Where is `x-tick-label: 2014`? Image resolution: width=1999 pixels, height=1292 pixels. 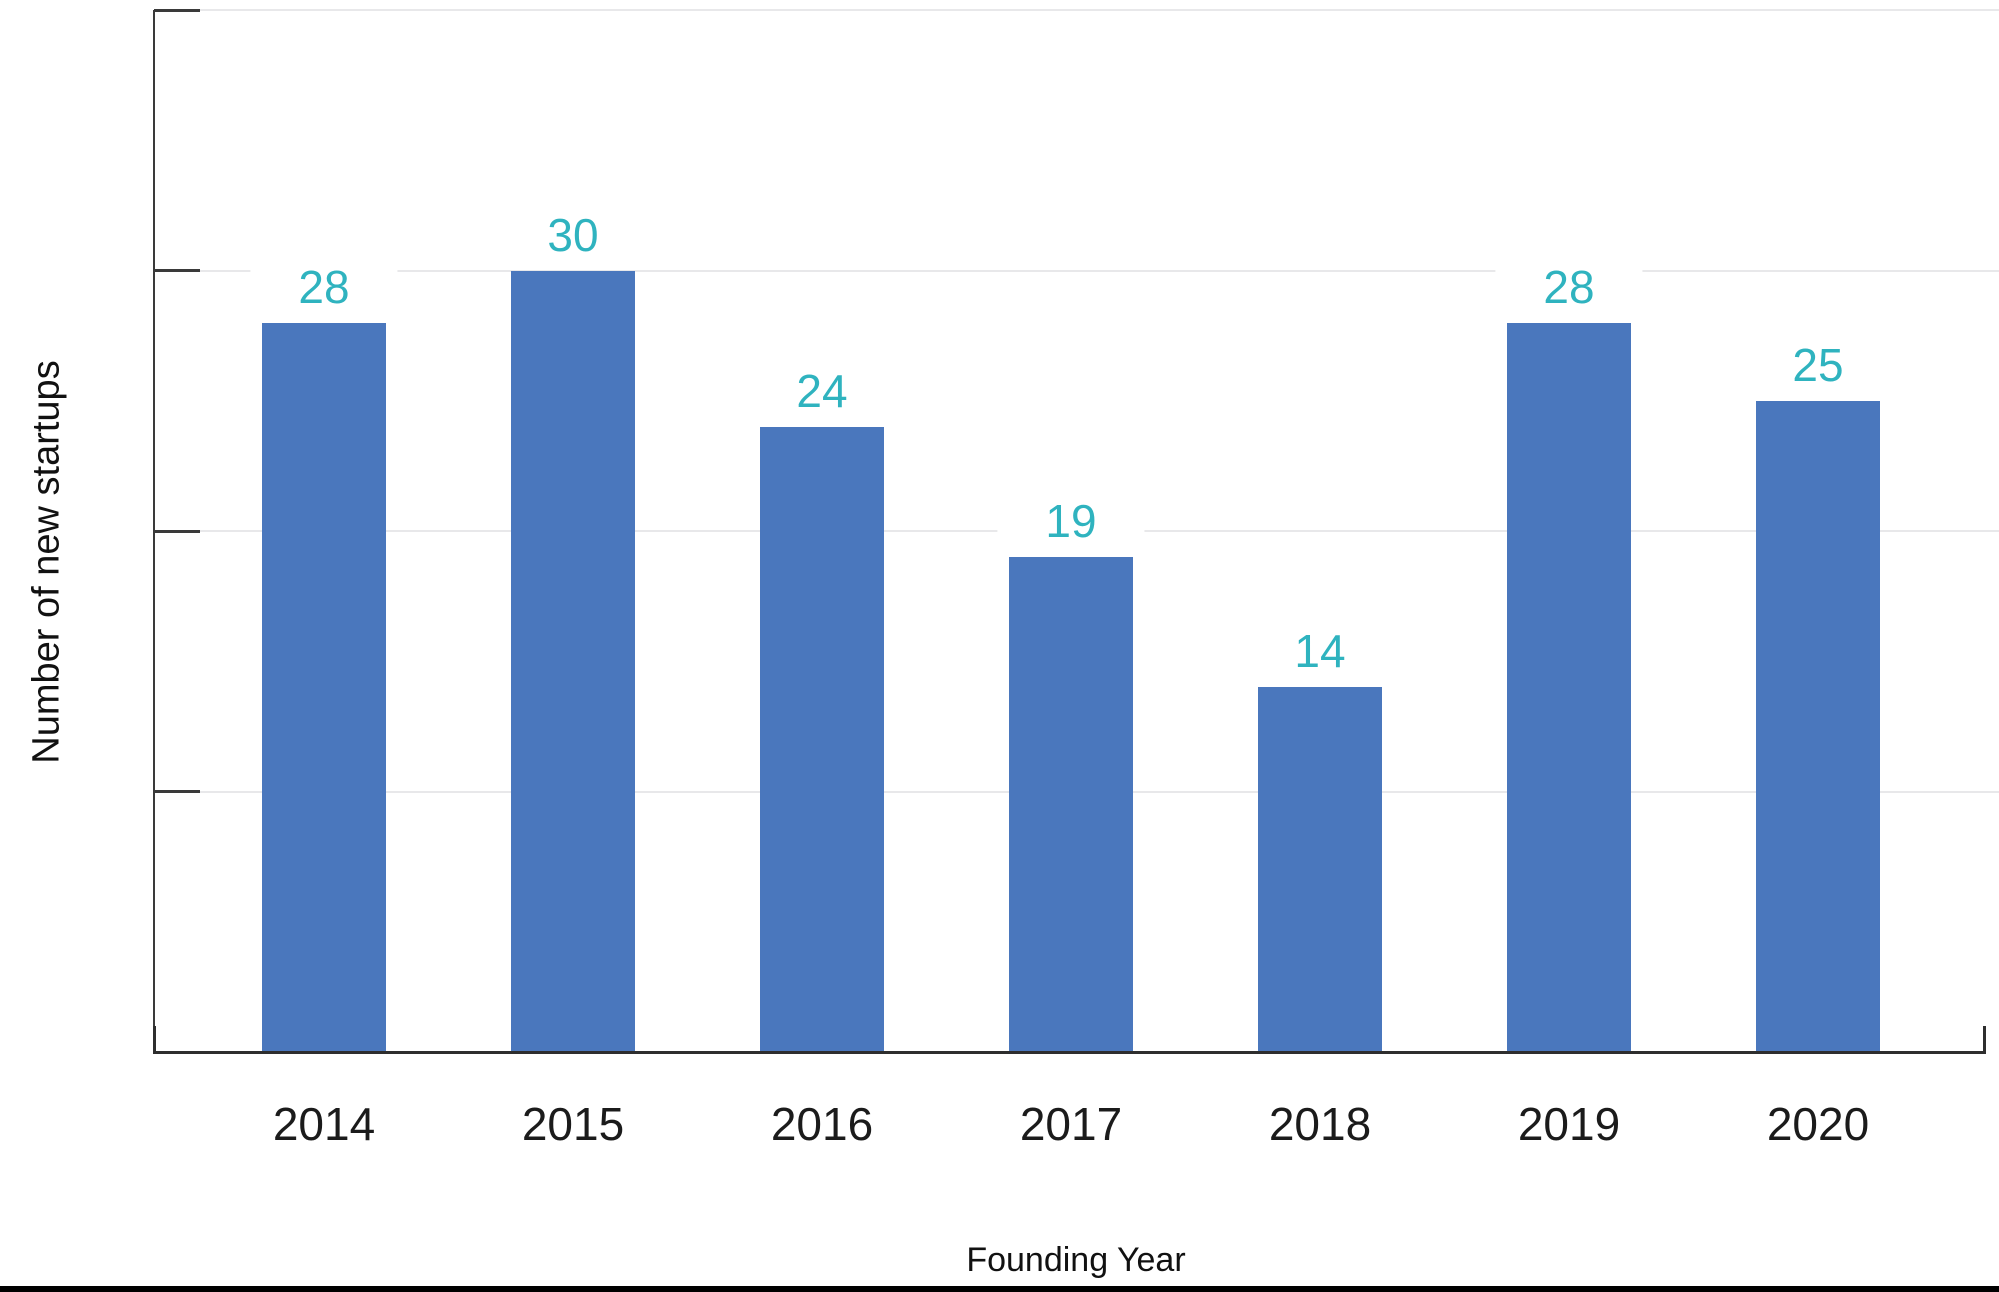
x-tick-label: 2014 is located at coordinates (324, 1124).